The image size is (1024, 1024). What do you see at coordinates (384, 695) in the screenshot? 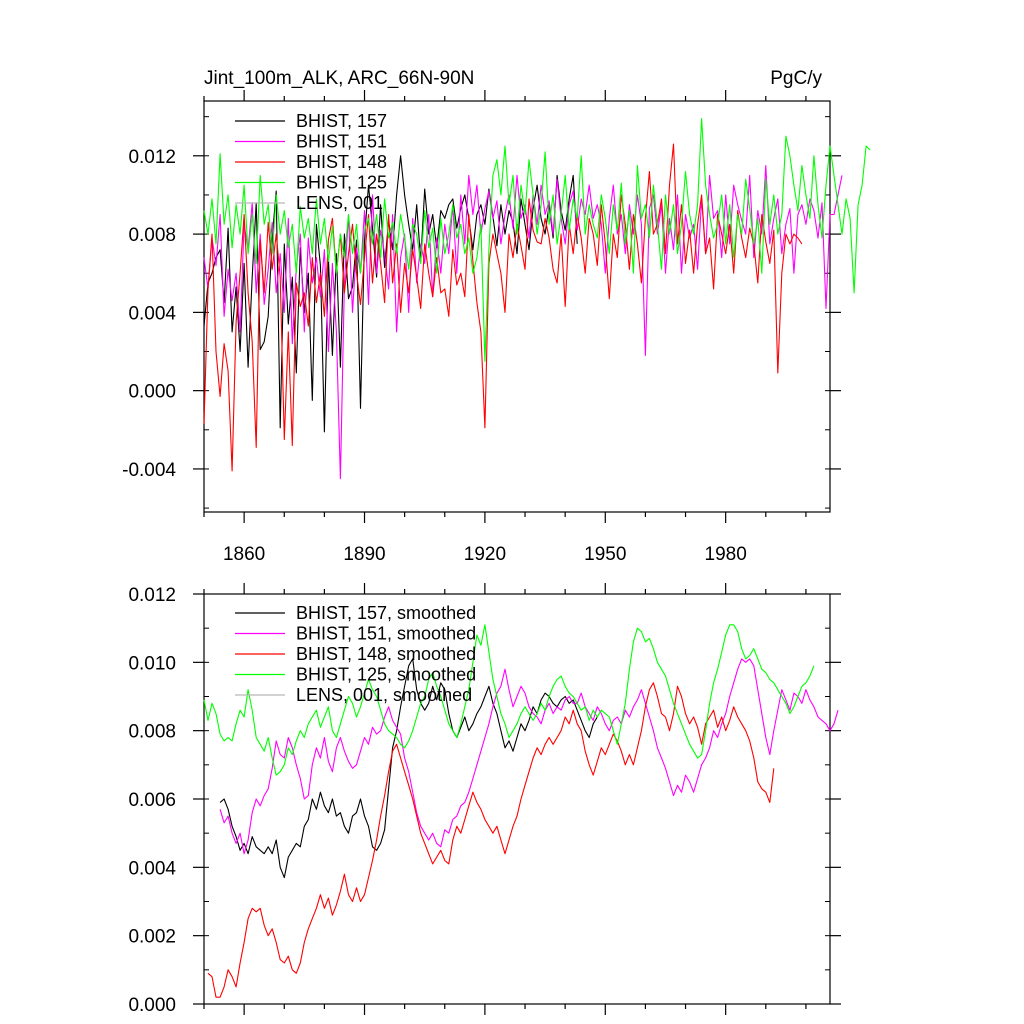
I see `legend-label: LENS, 001, smoothed` at bounding box center [384, 695].